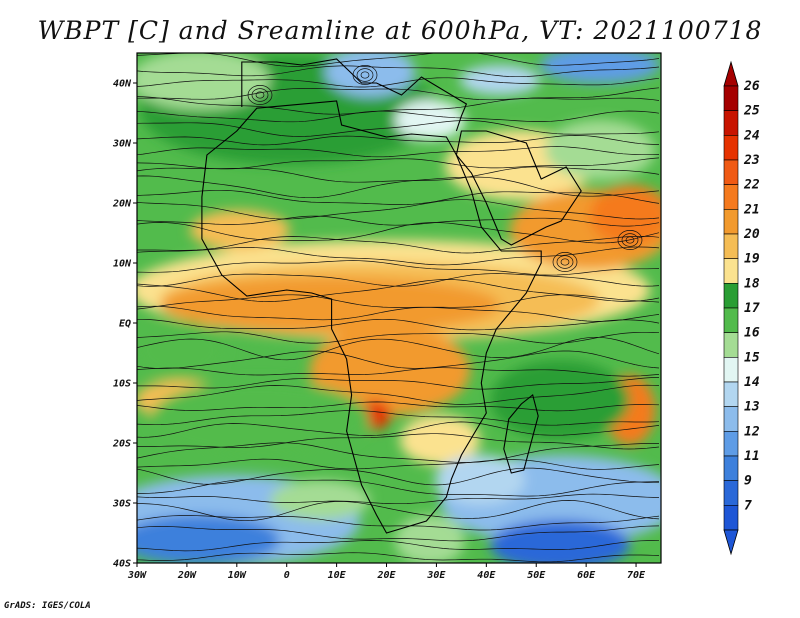 This screenshot has height=618, width=800. What do you see at coordinates (121, 444) in the screenshot?
I see `lat-tick-label: 20S` at bounding box center [121, 444].